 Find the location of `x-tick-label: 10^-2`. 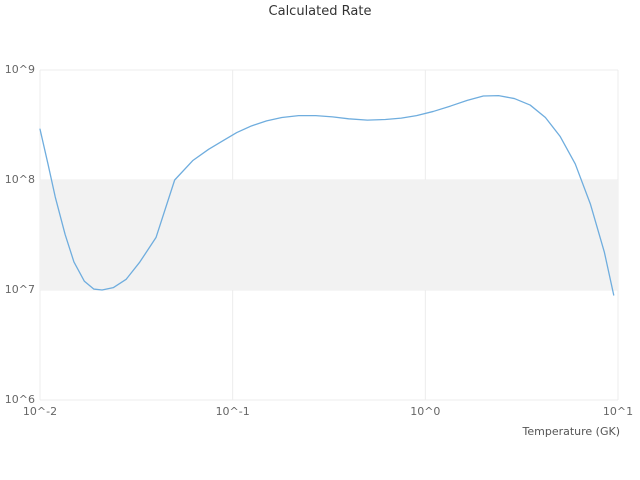

x-tick-label: 10^-2 is located at coordinates (40, 411).